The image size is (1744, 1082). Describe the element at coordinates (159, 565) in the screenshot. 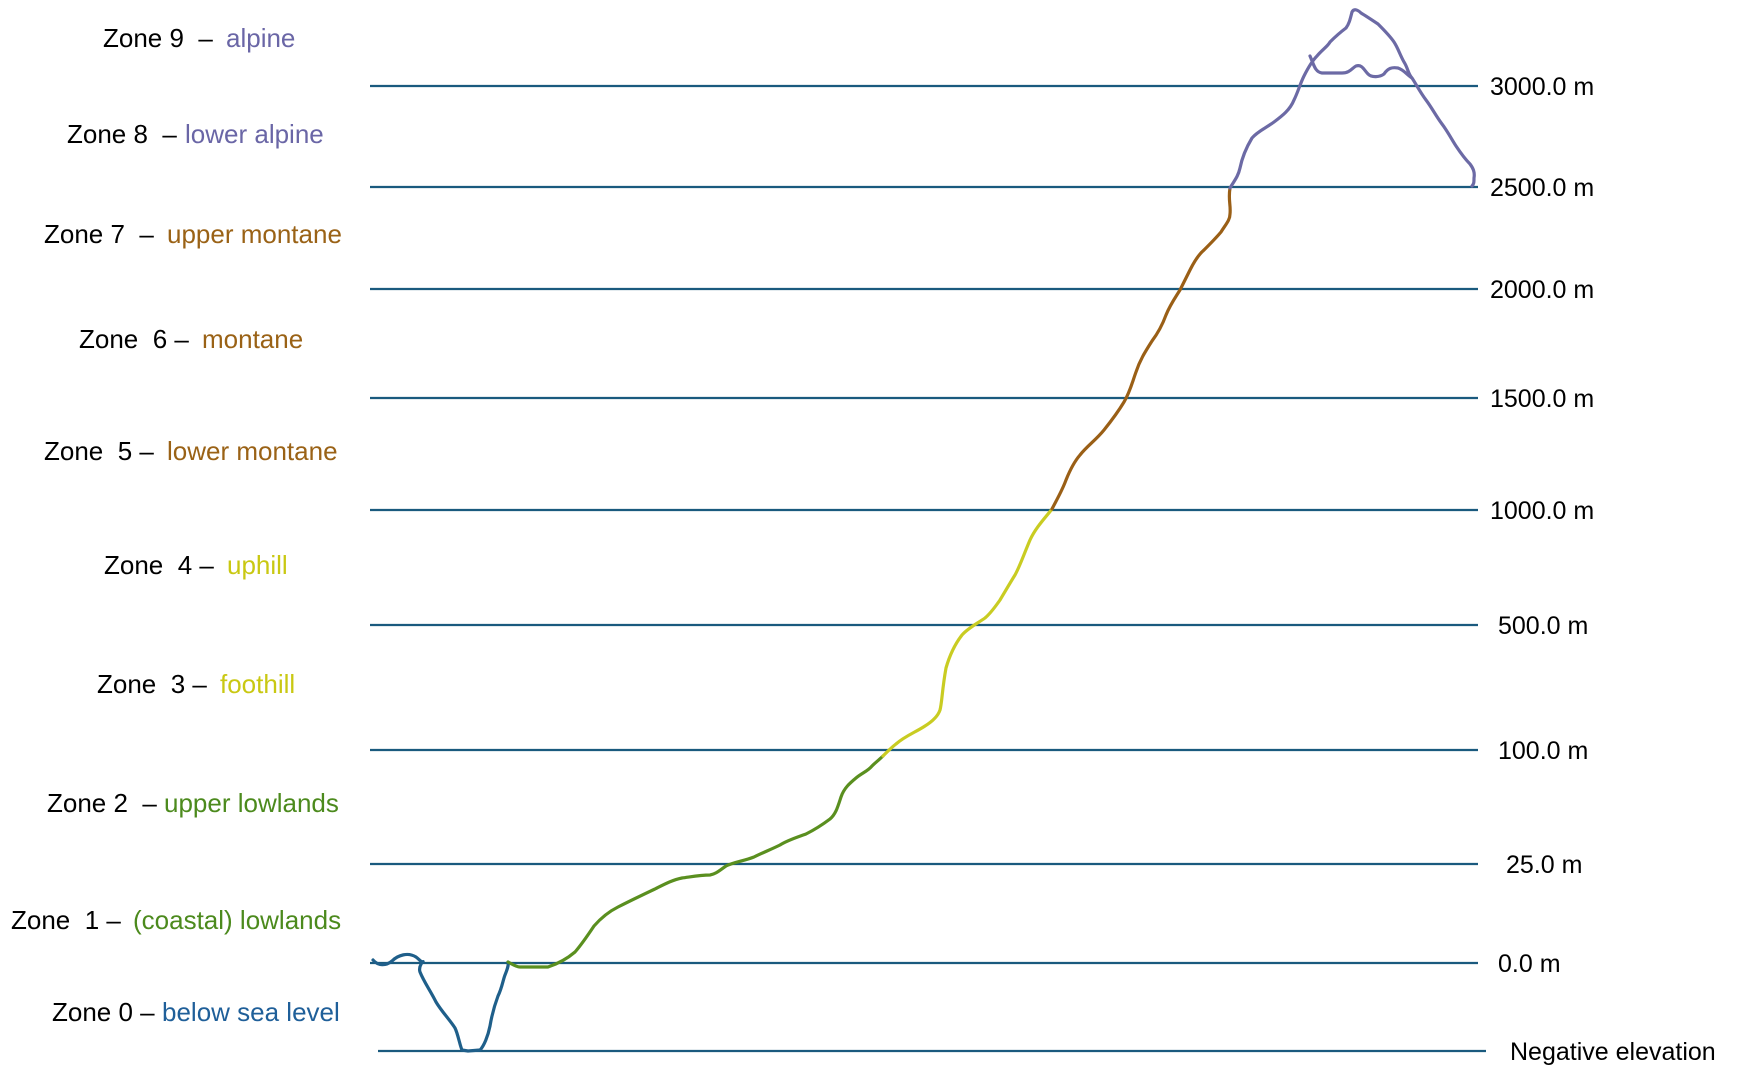

I see `zone-4-prefix: Zone 4 –` at that location.